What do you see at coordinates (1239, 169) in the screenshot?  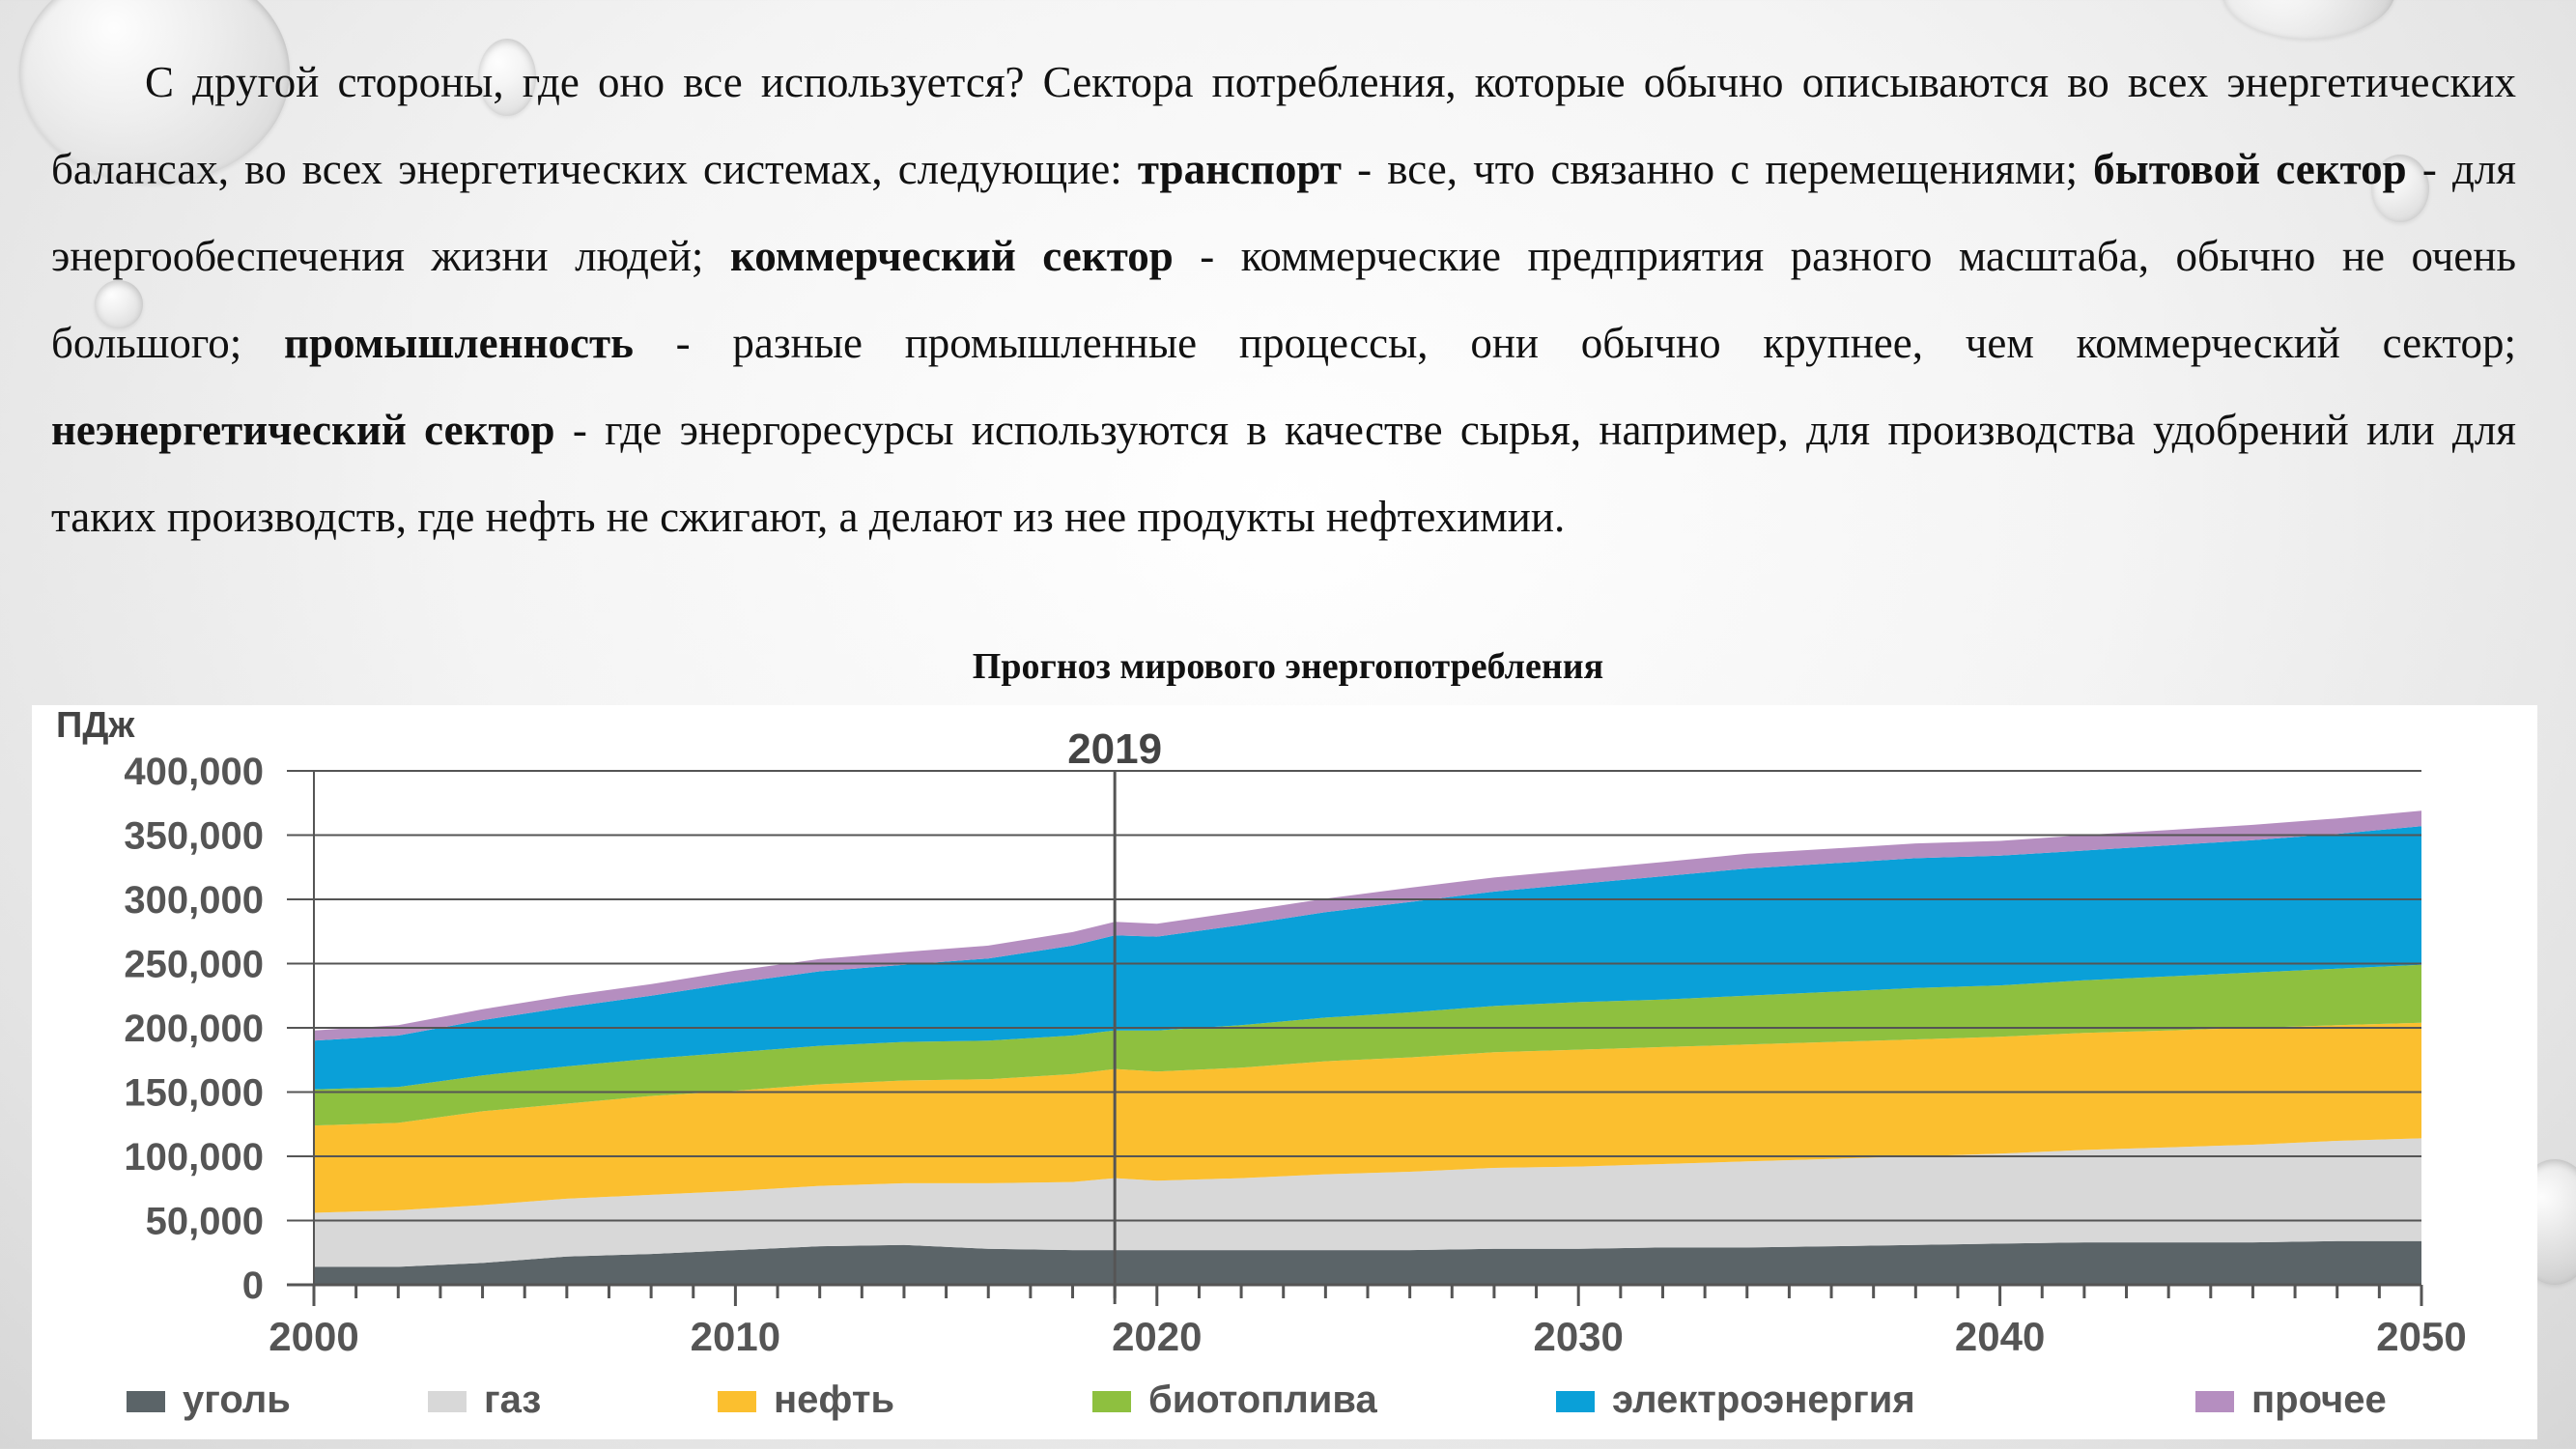 I see `term-transport: транспорт` at bounding box center [1239, 169].